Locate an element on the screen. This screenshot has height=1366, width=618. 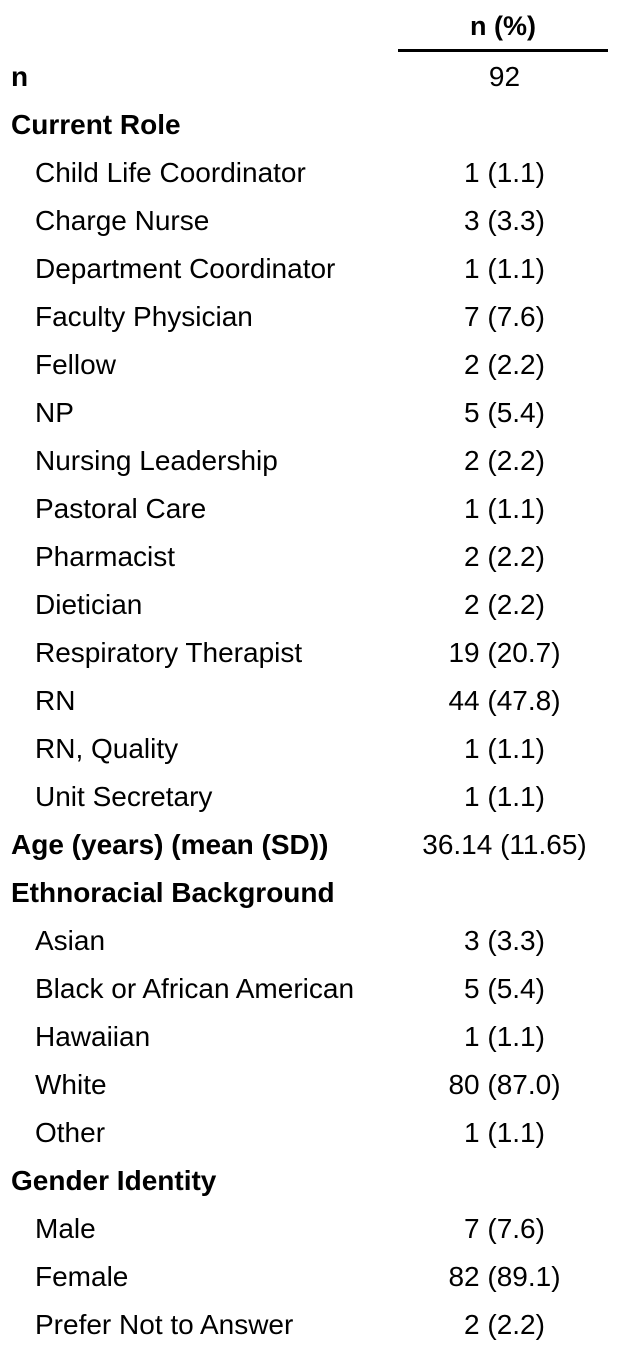
row-label: Hawaiian is located at coordinates (93, 1036).